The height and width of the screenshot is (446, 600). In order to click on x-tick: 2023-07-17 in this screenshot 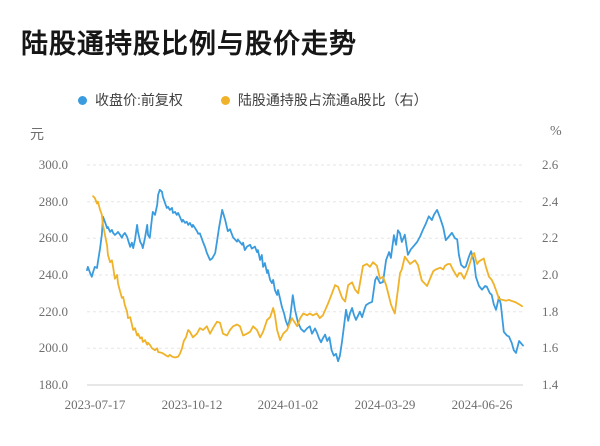, I will do `click(95, 404)`.